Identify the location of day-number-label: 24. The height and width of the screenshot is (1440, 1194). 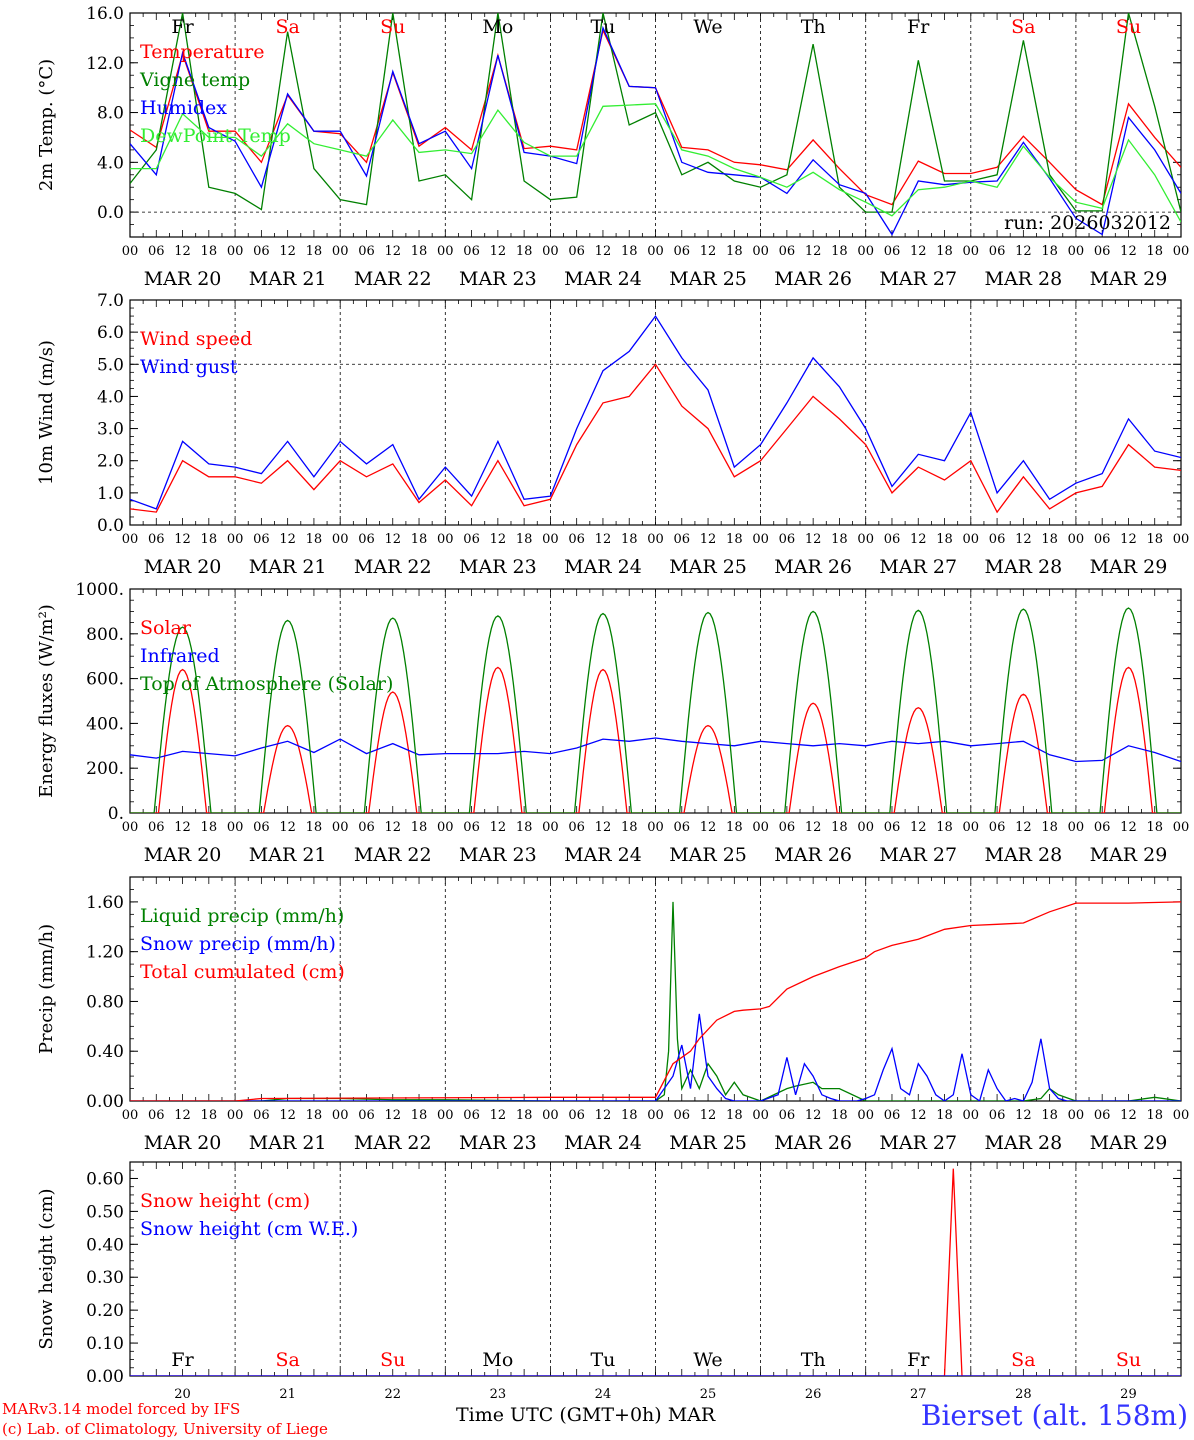
(603, 1394).